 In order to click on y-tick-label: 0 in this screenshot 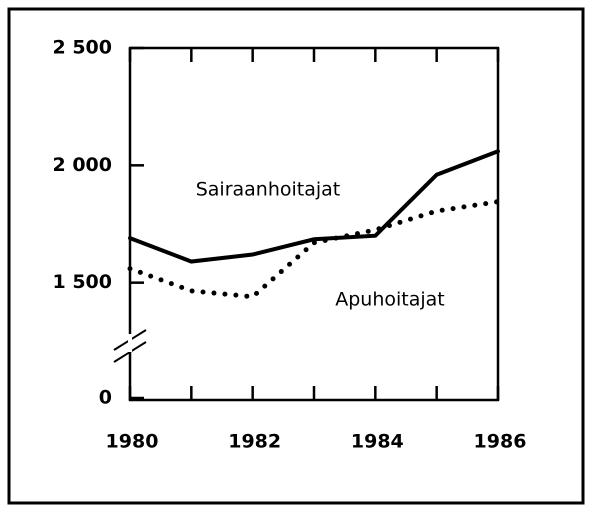, I will do `click(105, 398)`.